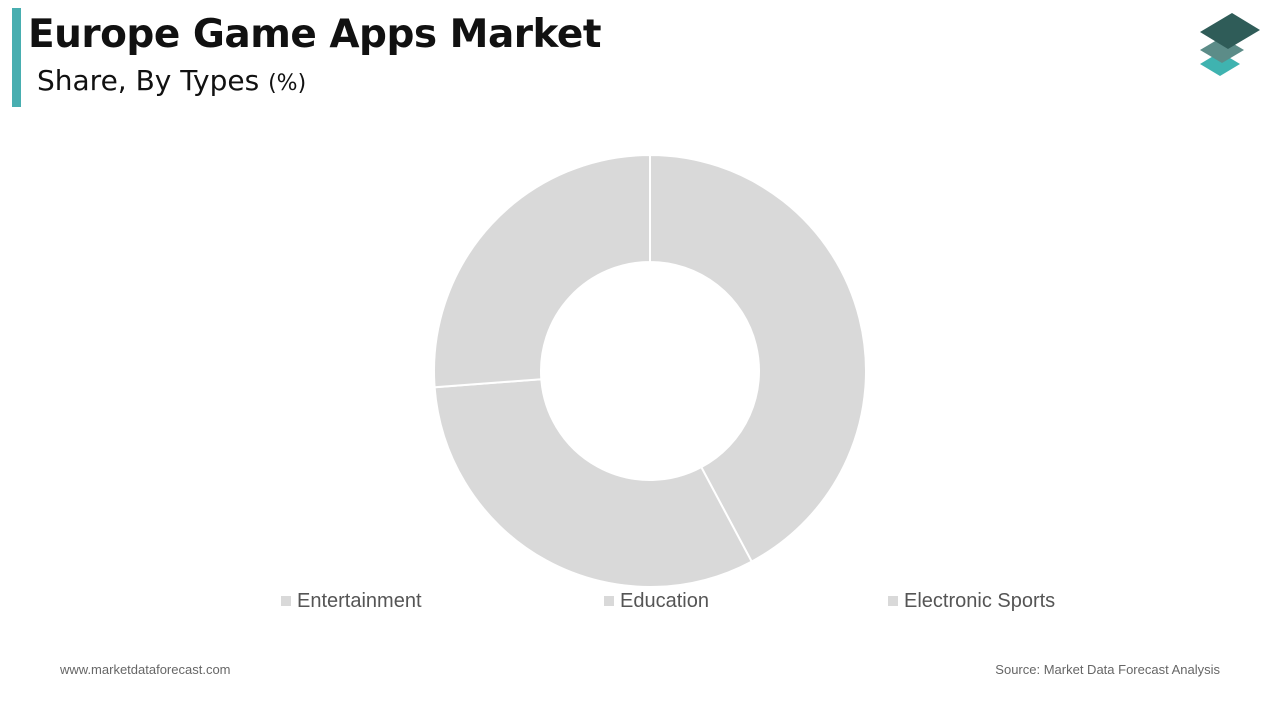 This screenshot has height=720, width=1280. Describe the element at coordinates (664, 600) in the screenshot. I see `legend-label-education: Education` at that location.